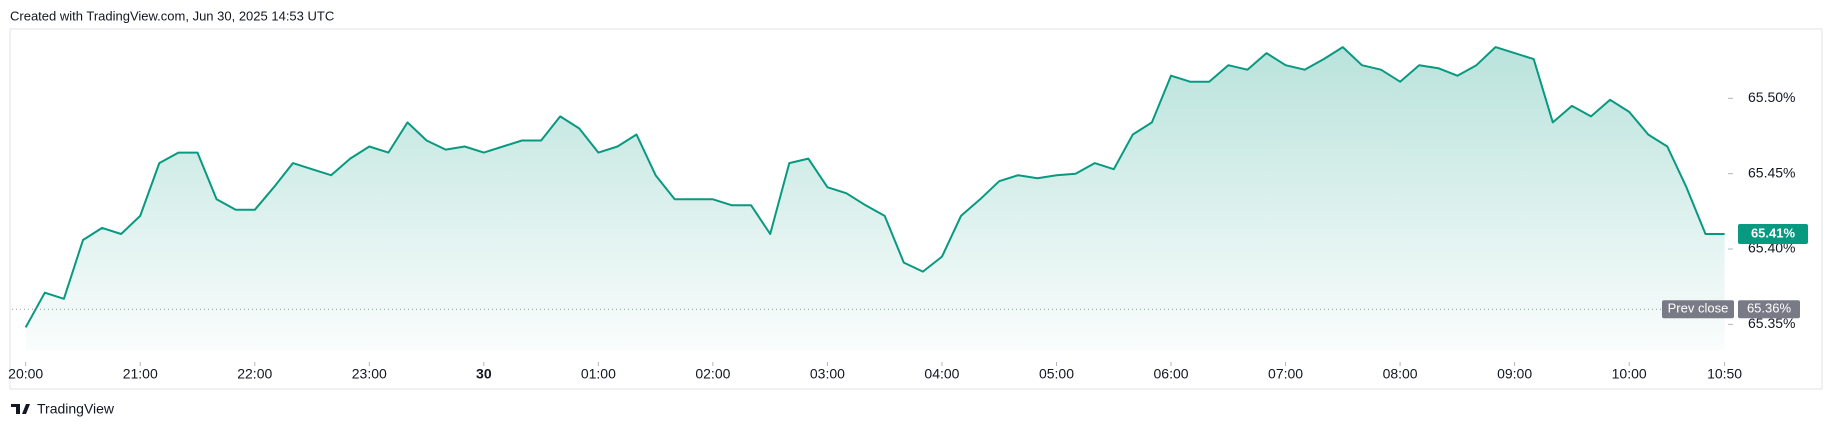 The image size is (1831, 435). I want to click on logo, so click(20, 409).